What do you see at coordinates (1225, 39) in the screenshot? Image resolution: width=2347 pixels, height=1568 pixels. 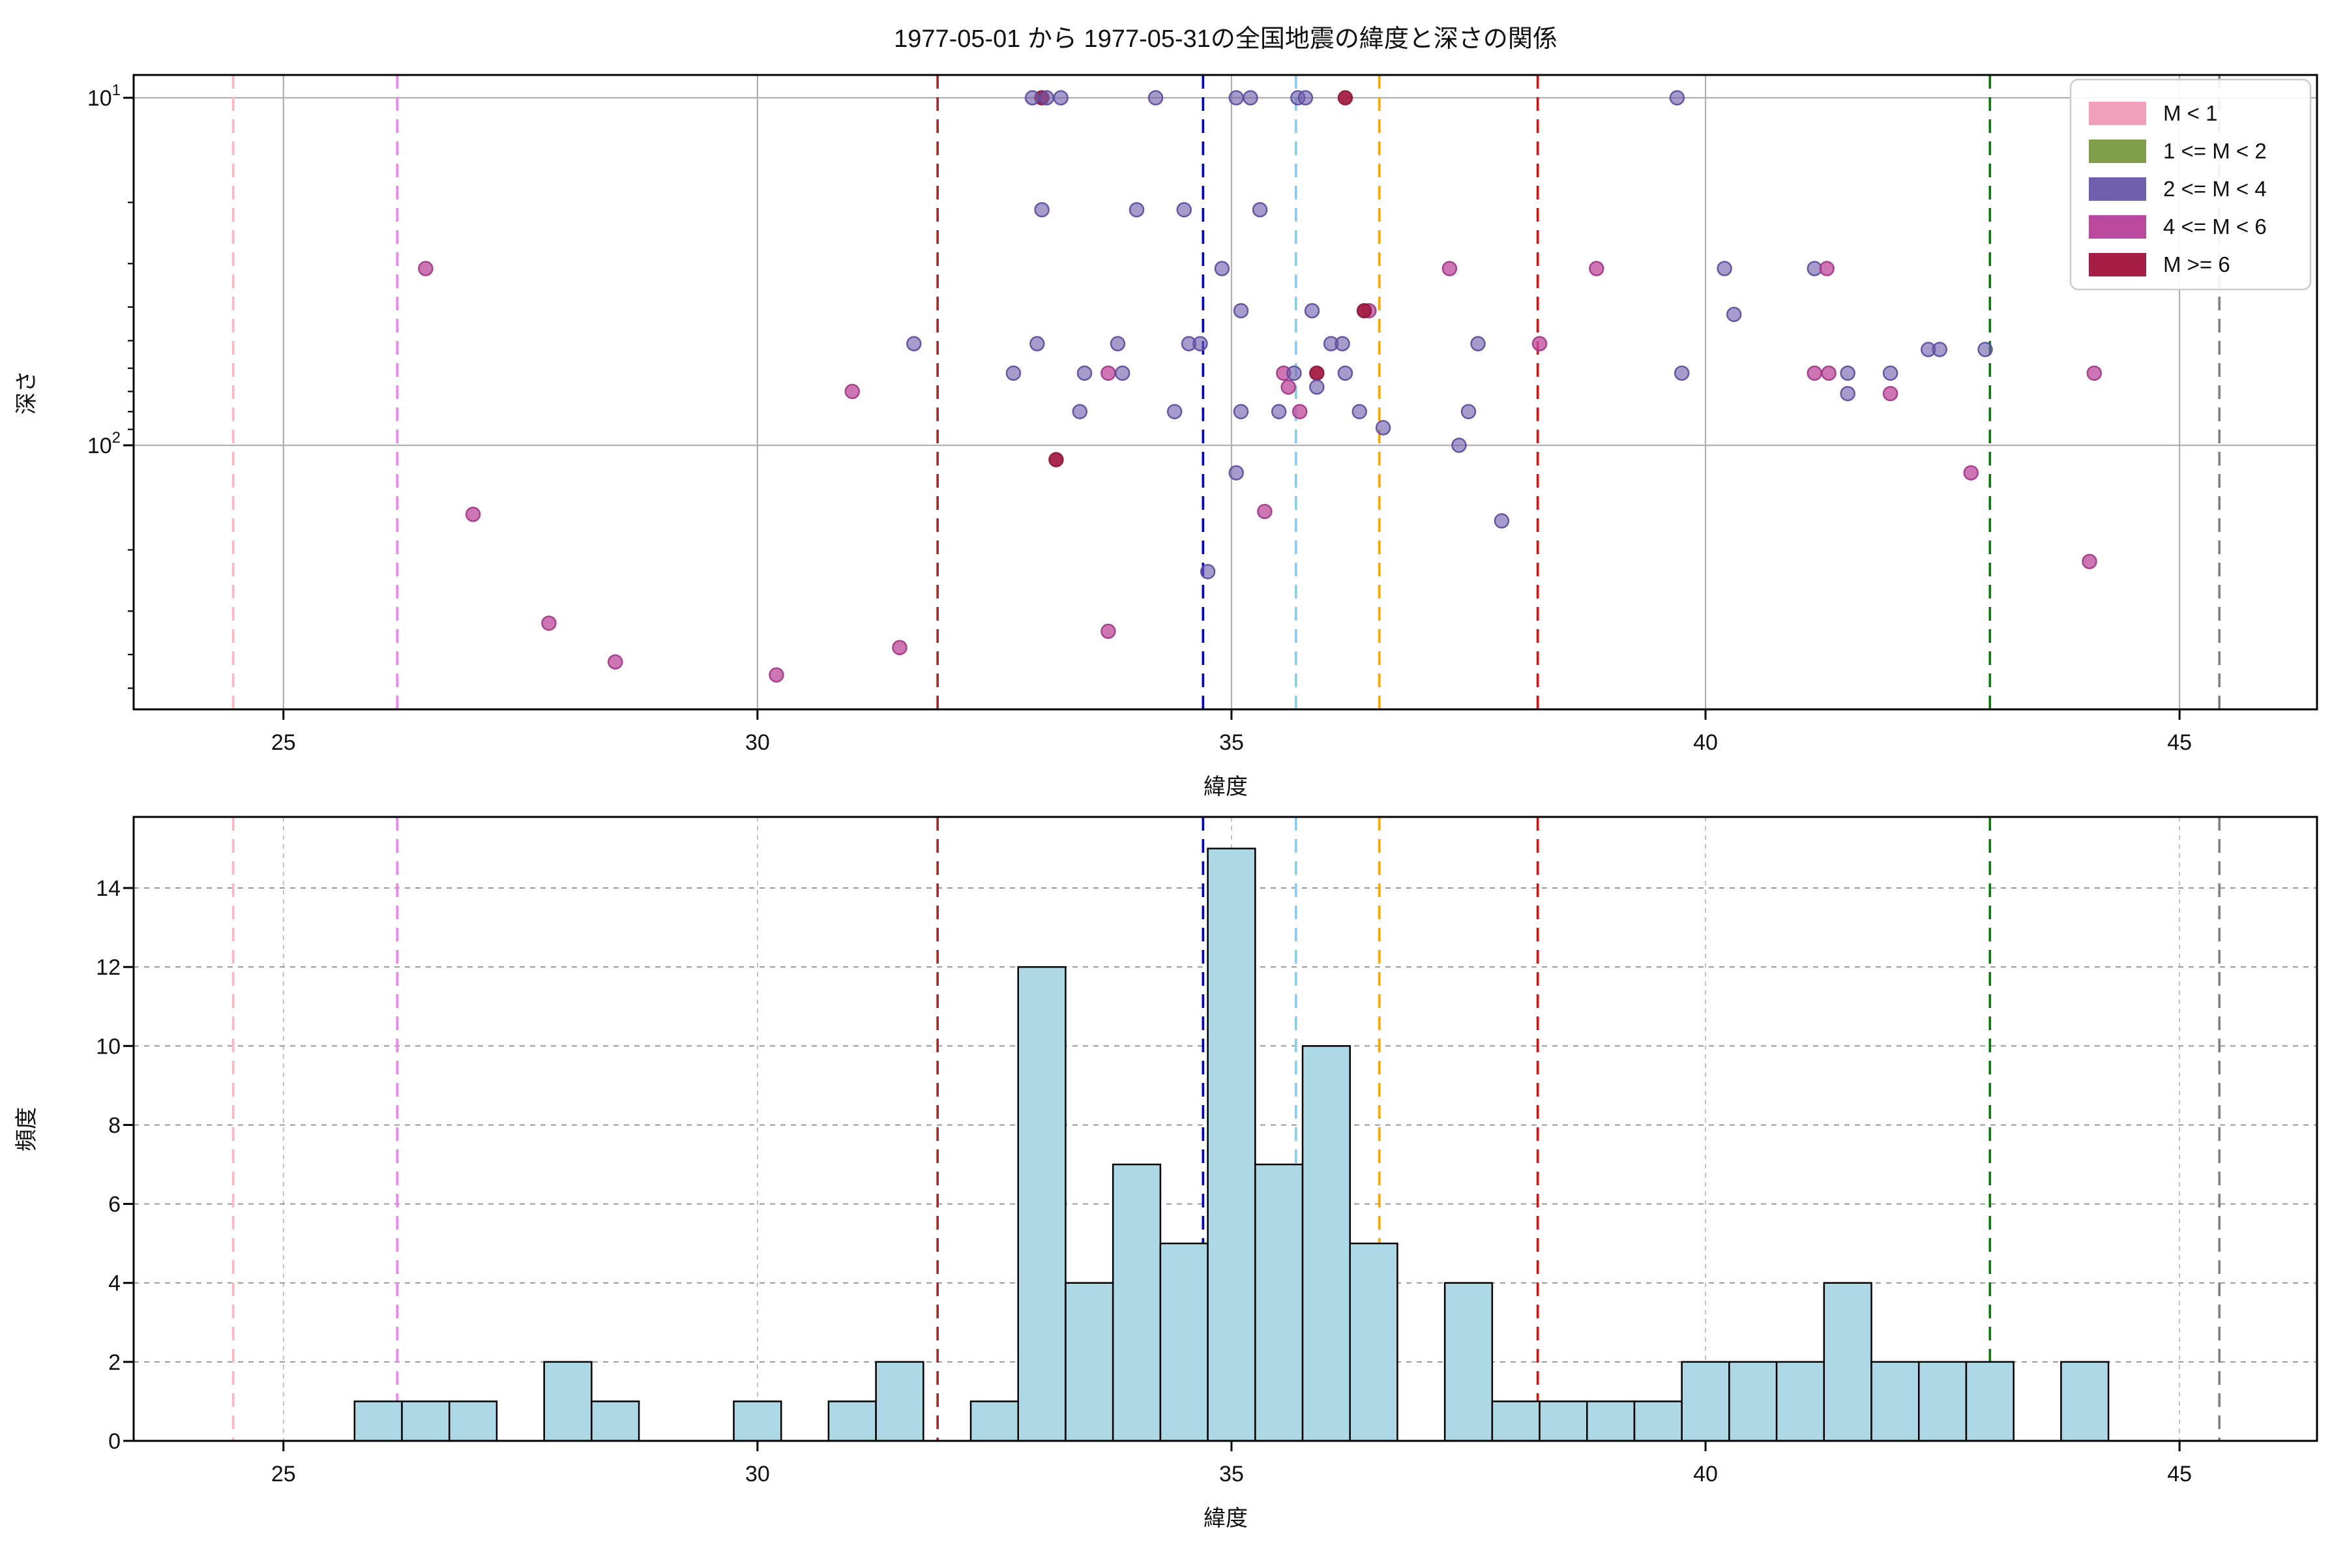 I see `chart-title: 1977-05-01 から 1977-05-31の全国地震の緯度と深さの関係` at bounding box center [1225, 39].